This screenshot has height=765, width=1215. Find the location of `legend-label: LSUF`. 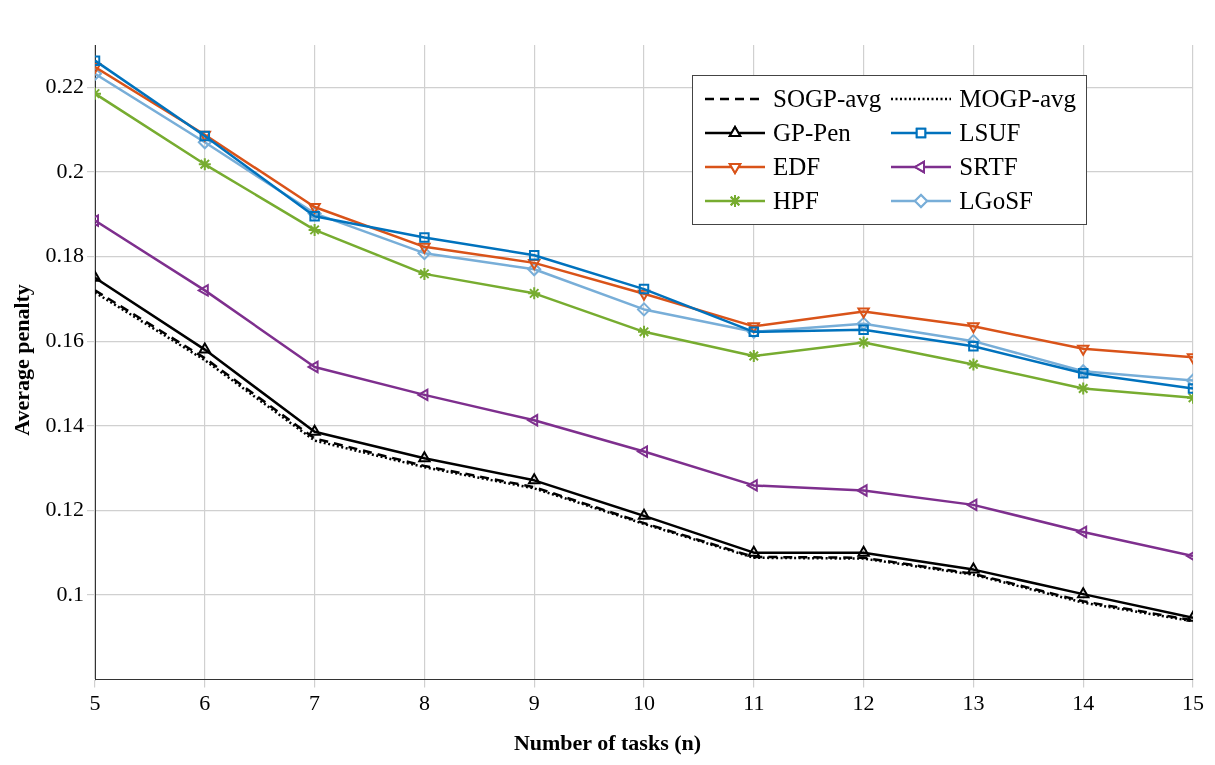

legend-label: LSUF is located at coordinates (990, 133).